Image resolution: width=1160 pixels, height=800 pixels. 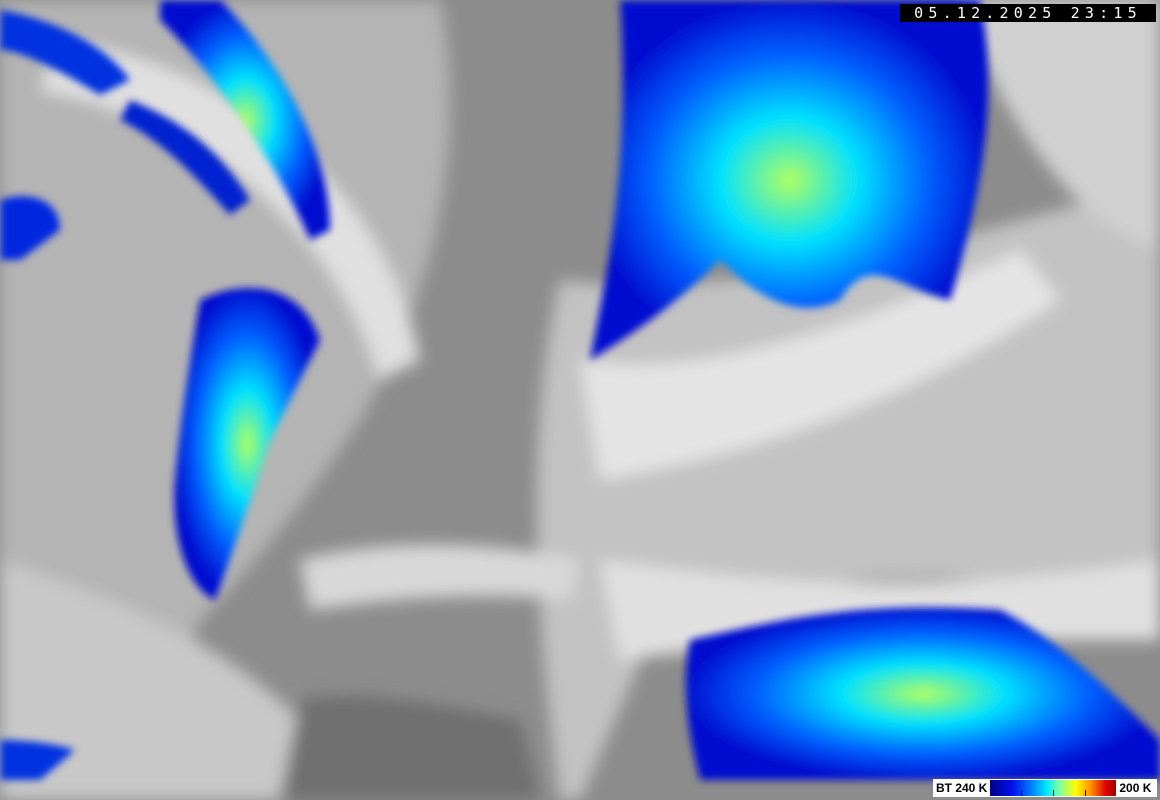 I want to click on legend-max-label: 200 K, so click(x=1135, y=788).